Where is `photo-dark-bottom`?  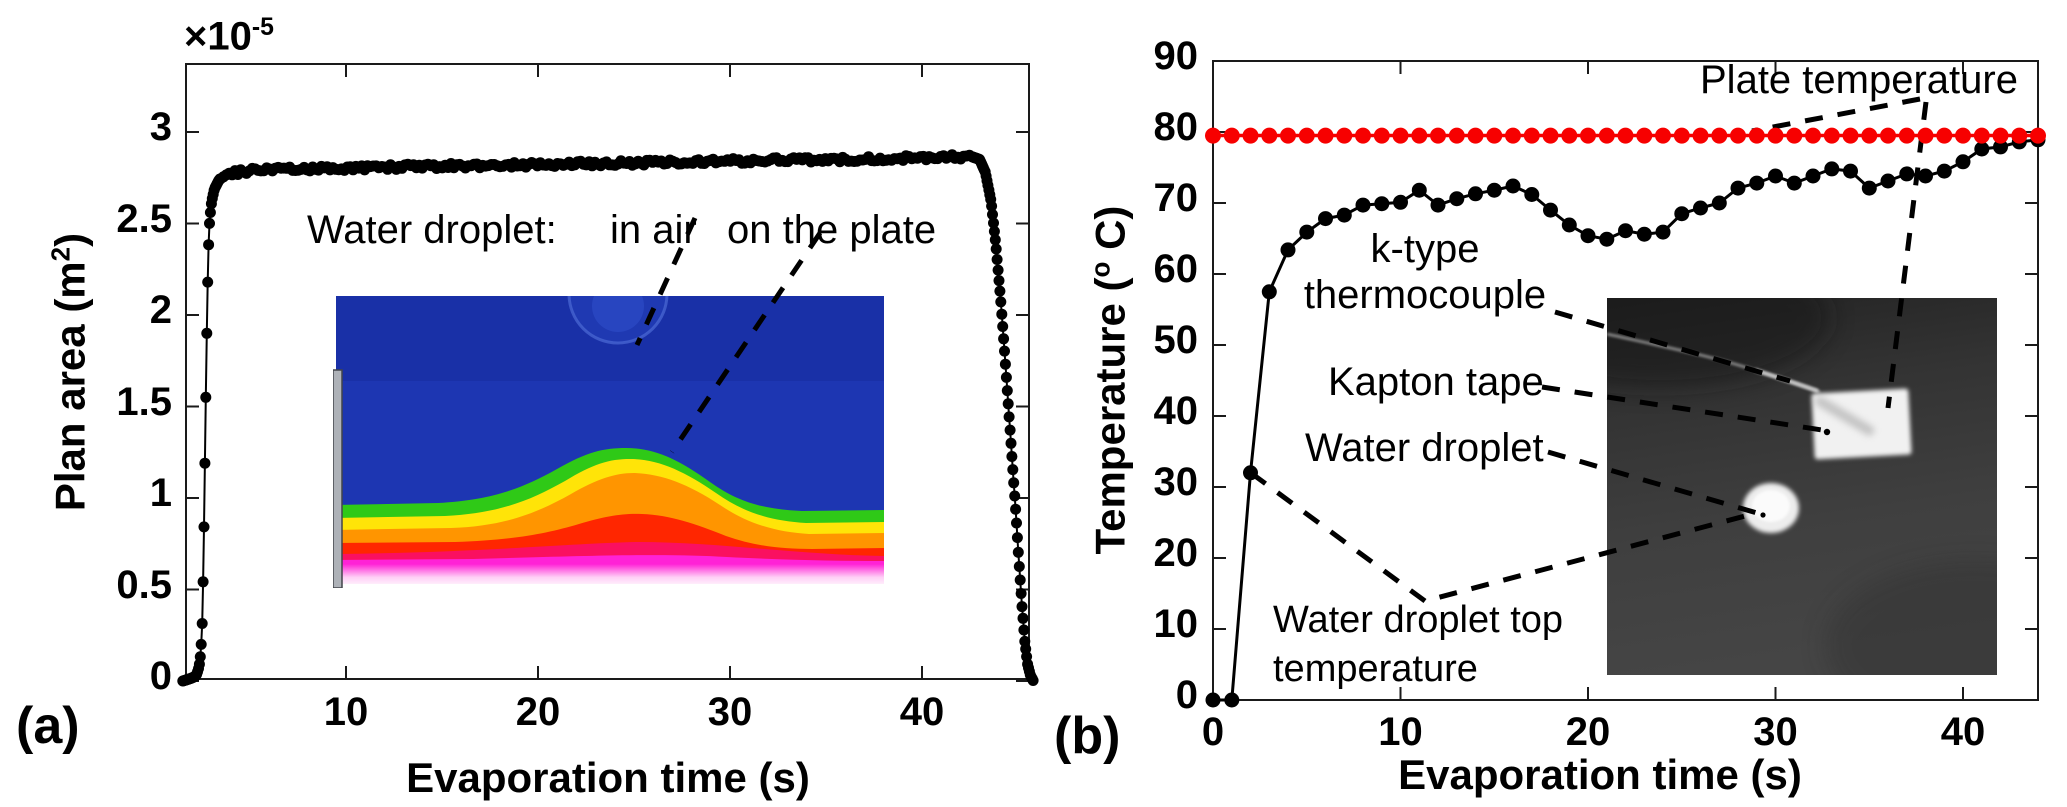
photo-dark-bottom is located at coordinates (1911, 617).